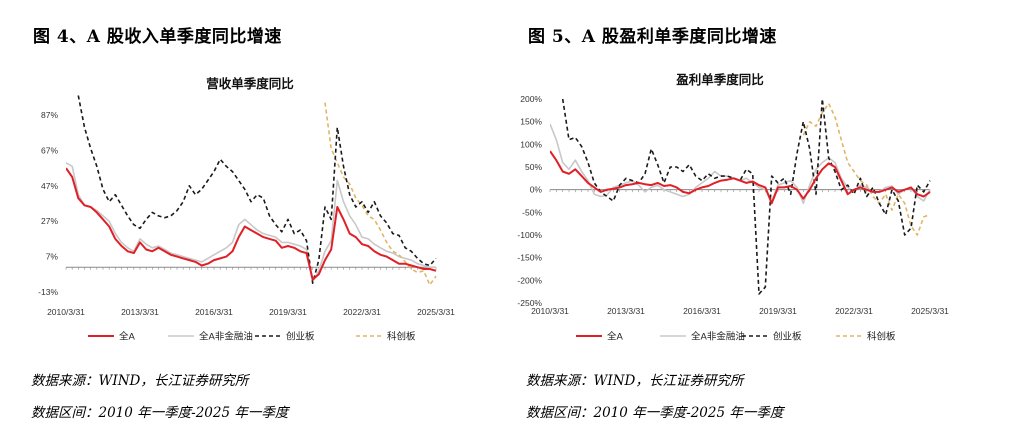  What do you see at coordinates (529, 258) in the screenshot?
I see `y-tick-label: -150%` at bounding box center [529, 258].